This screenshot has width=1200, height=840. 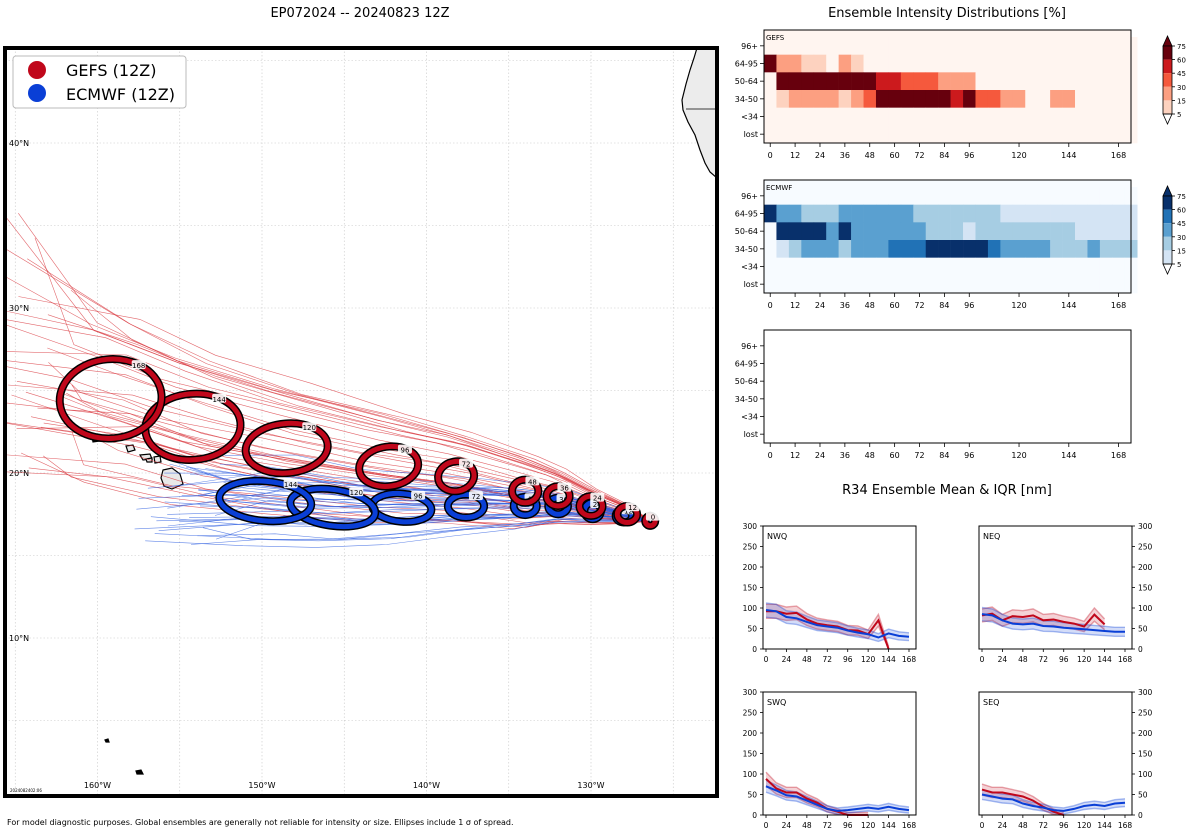 What do you see at coordinates (845, 155) in the screenshot?
I see `intensity-hour-label: 36` at bounding box center [845, 155].